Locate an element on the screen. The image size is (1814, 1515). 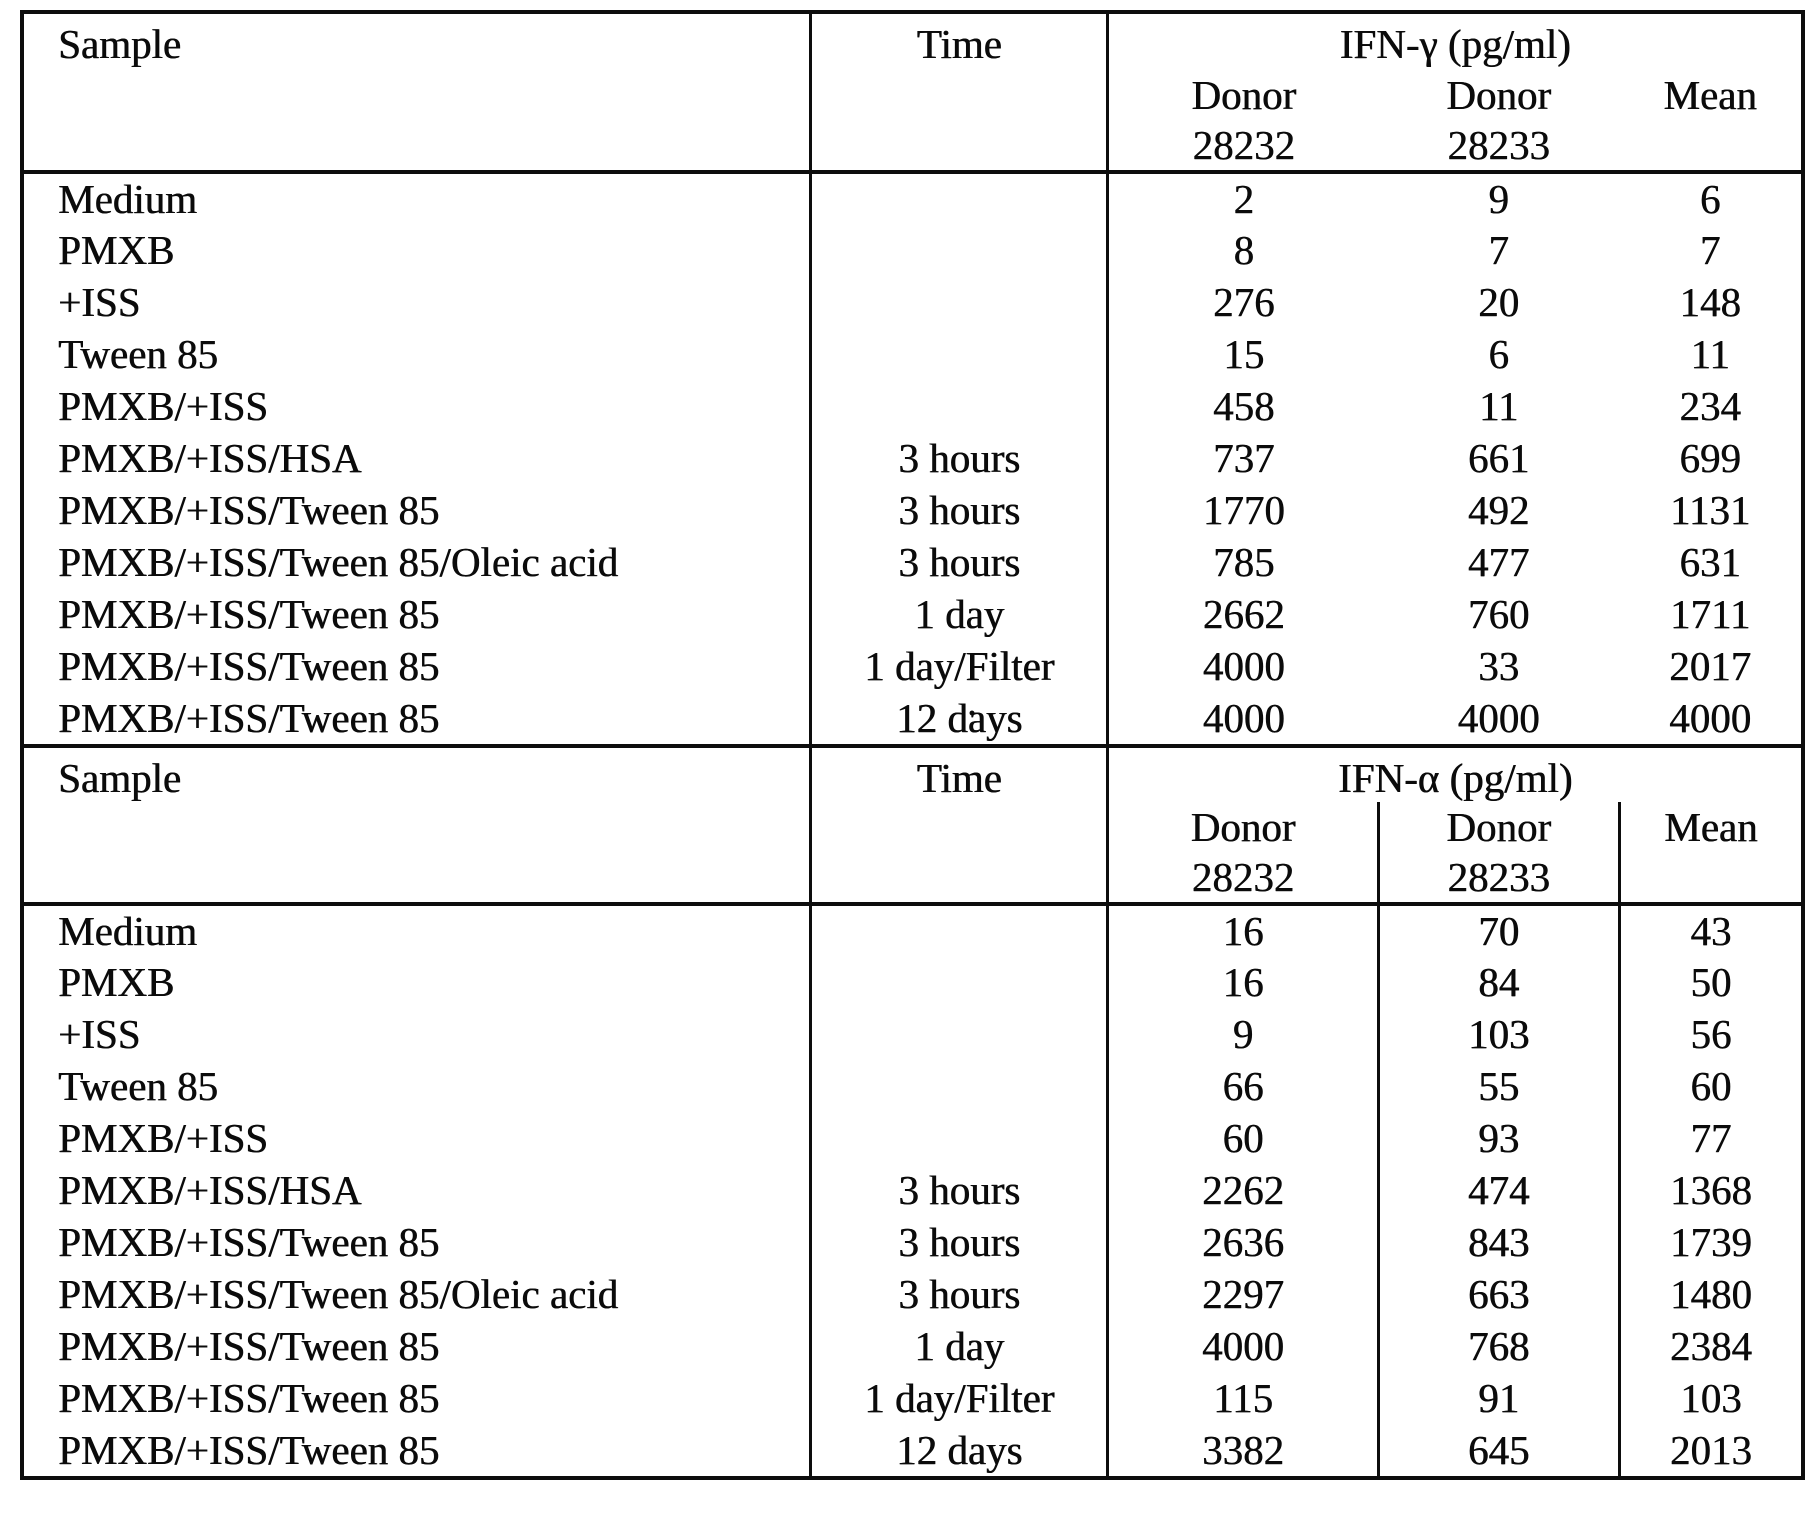
table-row: Tween 85 66 55 60 is located at coordinates (912, 1086).